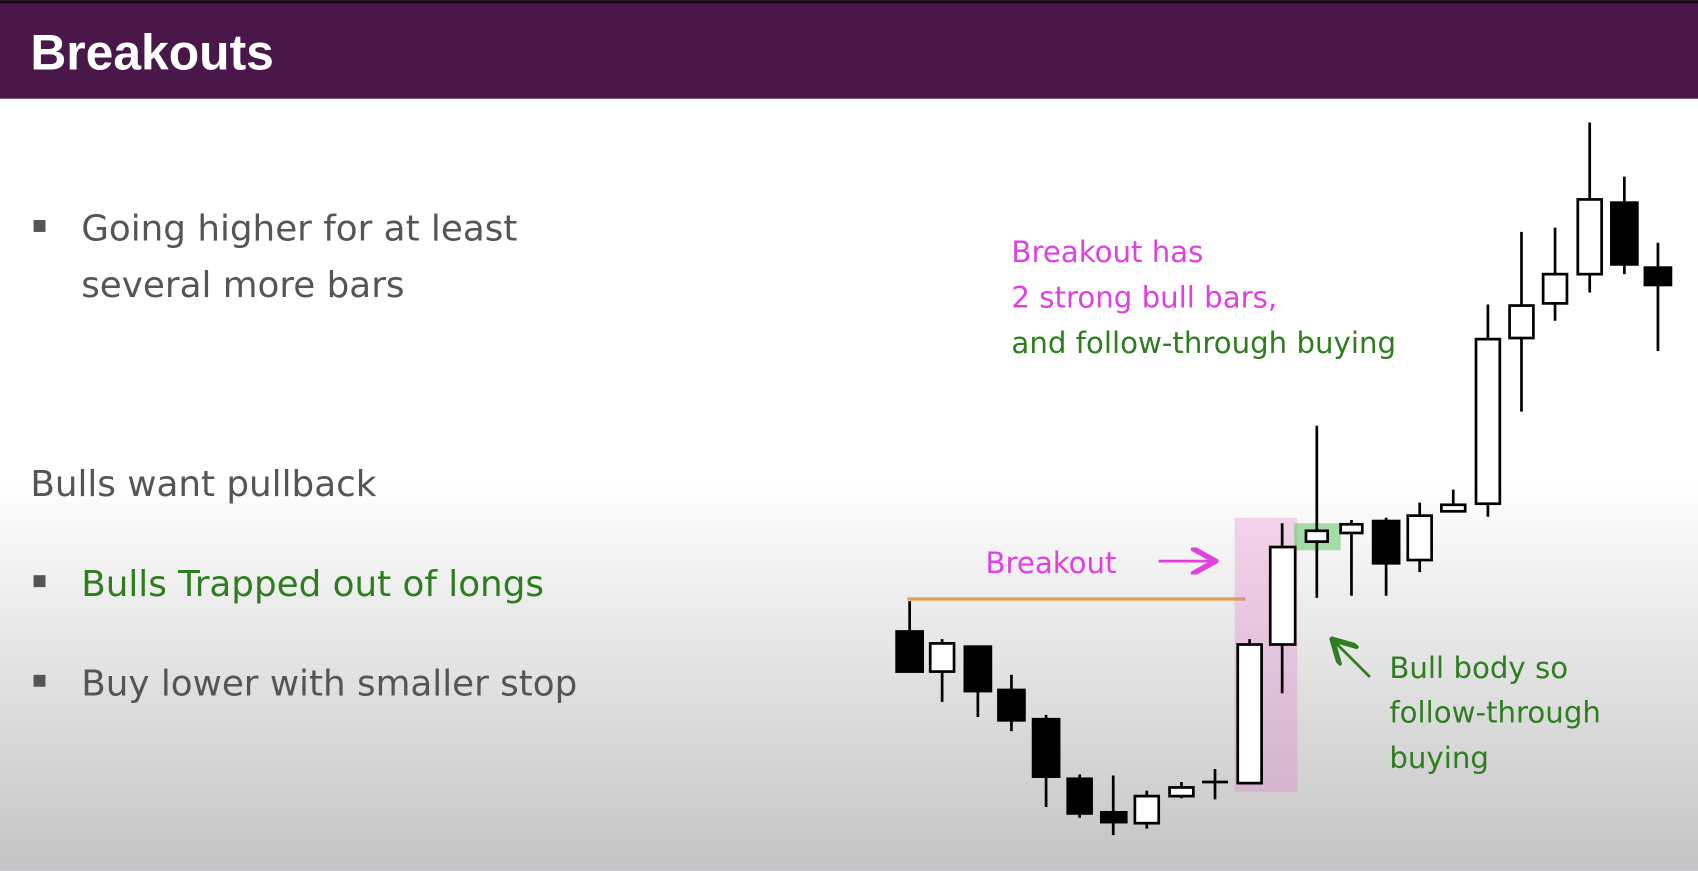 This screenshot has height=871, width=1698. What do you see at coordinates (312, 584) in the screenshot?
I see `bullet-text: Bulls Trapped out of longs` at bounding box center [312, 584].